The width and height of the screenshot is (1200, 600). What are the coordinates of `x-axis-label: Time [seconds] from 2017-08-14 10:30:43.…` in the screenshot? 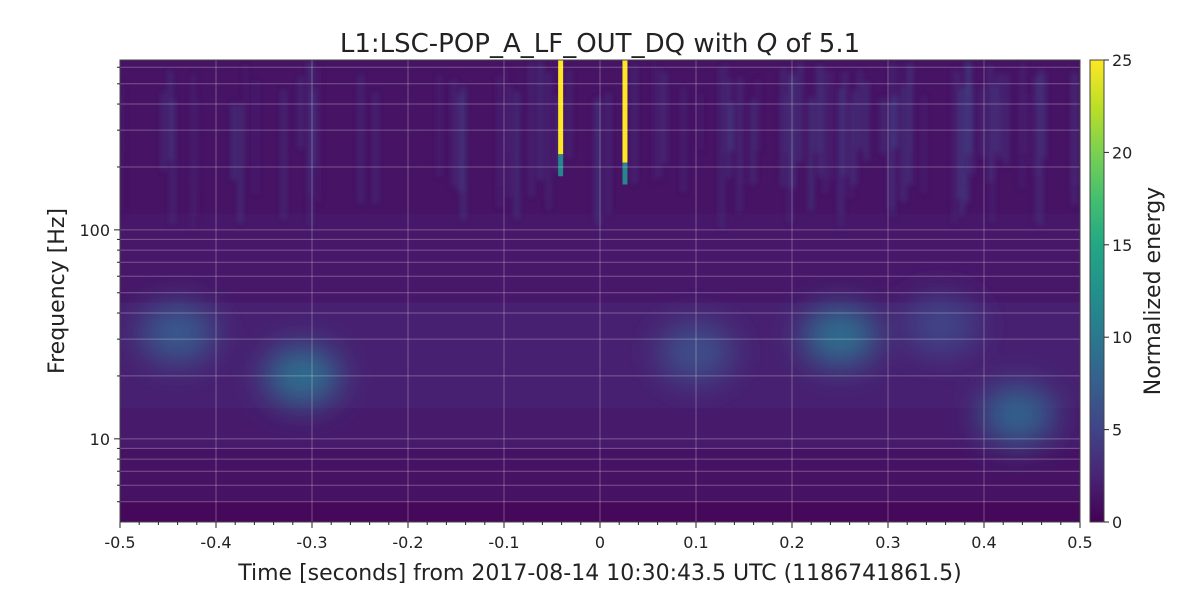 It's located at (599, 573).